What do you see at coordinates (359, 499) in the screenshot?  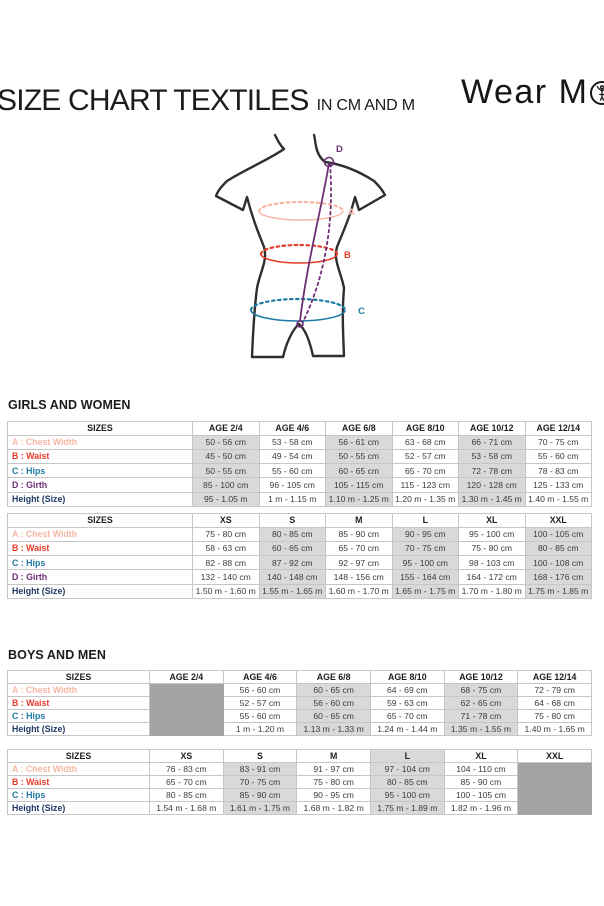 I see `cell: 1.10 m - 1.25 m` at bounding box center [359, 499].